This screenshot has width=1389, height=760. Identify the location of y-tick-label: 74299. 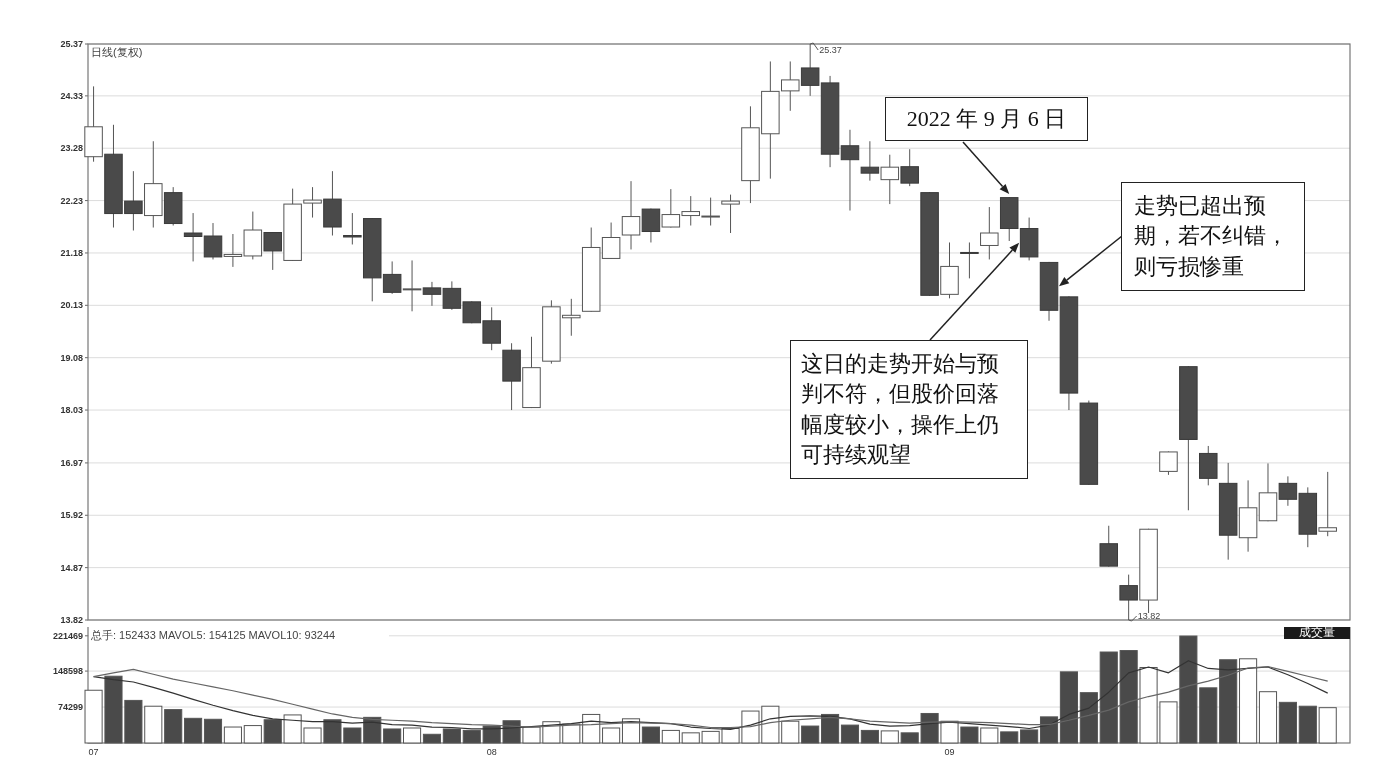
(70, 707).